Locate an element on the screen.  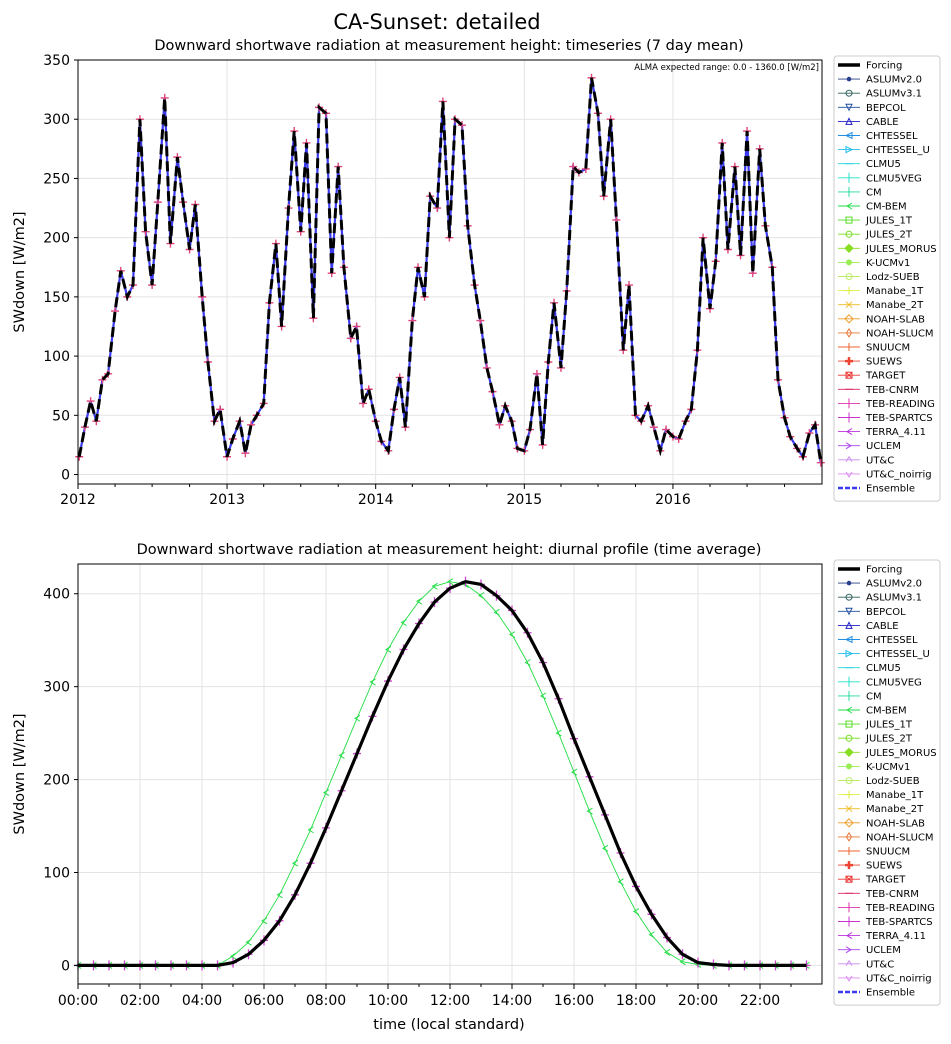
diurnal-xlabel: time (local standard) is located at coordinates (448, 1025).